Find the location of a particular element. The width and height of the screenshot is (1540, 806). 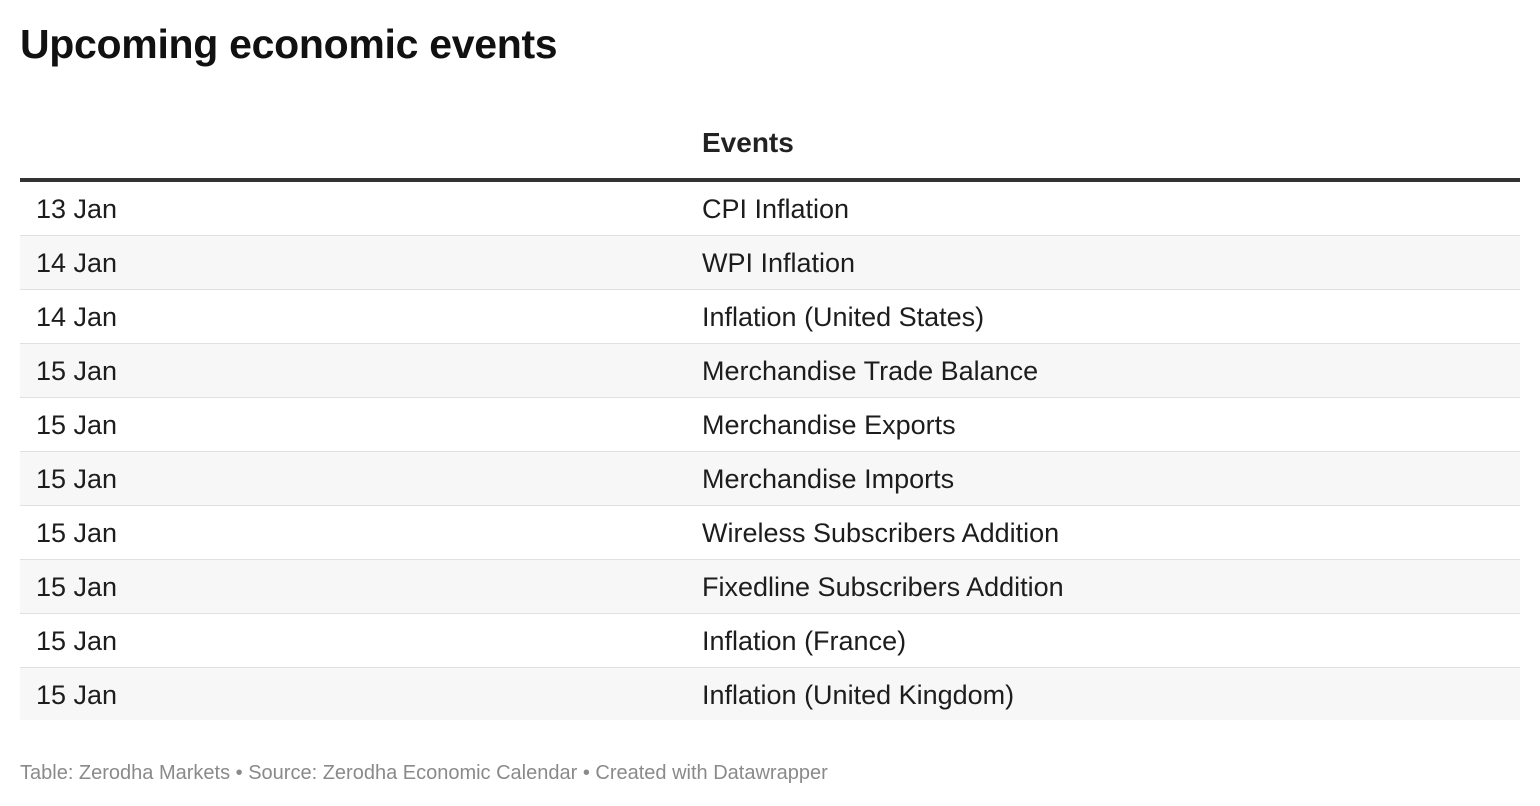

table-row: 15 Jan Merchandise Exports is located at coordinates (770, 425).